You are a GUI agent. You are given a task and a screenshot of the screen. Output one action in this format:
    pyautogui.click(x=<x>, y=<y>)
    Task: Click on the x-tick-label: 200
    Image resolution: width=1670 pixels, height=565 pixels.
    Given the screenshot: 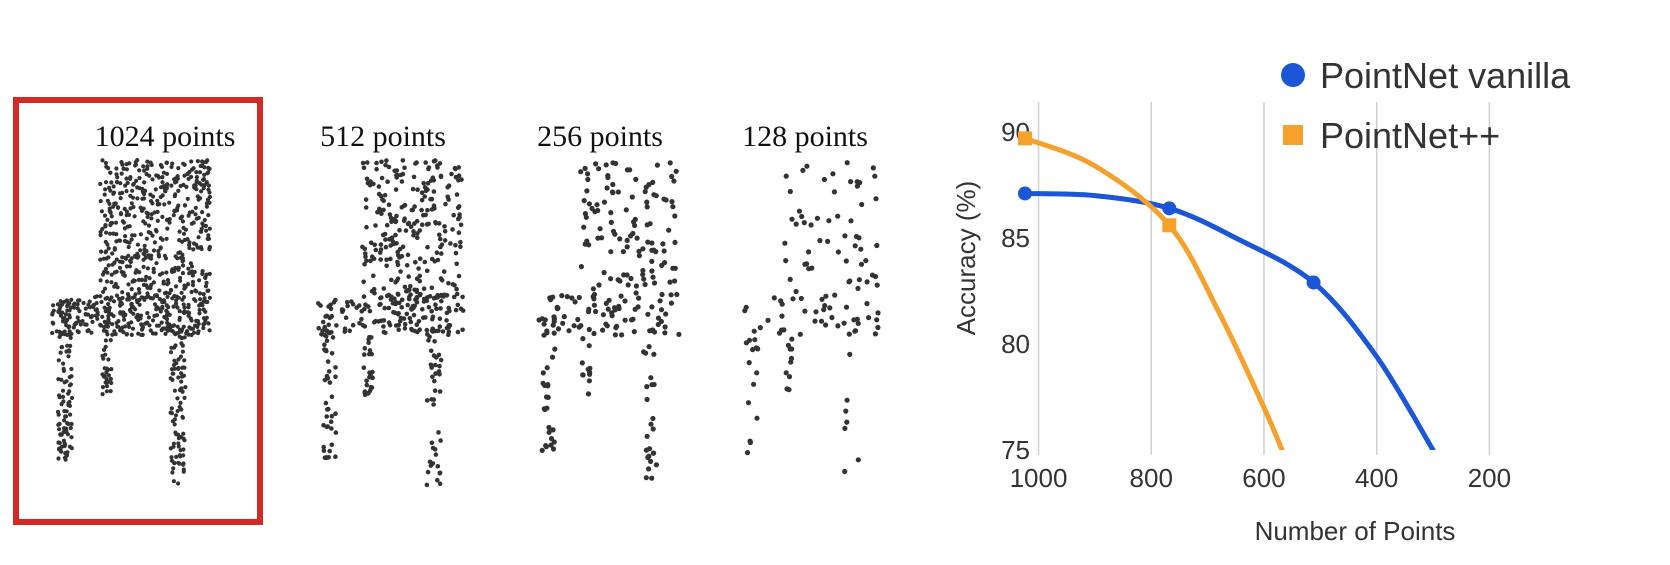 What is the action you would take?
    pyautogui.click(x=1489, y=478)
    